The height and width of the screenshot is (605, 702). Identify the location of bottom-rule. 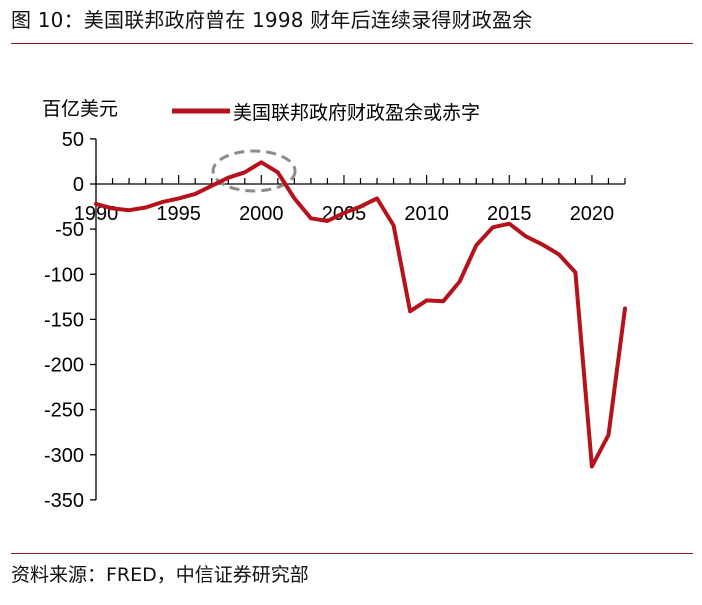
(352, 553).